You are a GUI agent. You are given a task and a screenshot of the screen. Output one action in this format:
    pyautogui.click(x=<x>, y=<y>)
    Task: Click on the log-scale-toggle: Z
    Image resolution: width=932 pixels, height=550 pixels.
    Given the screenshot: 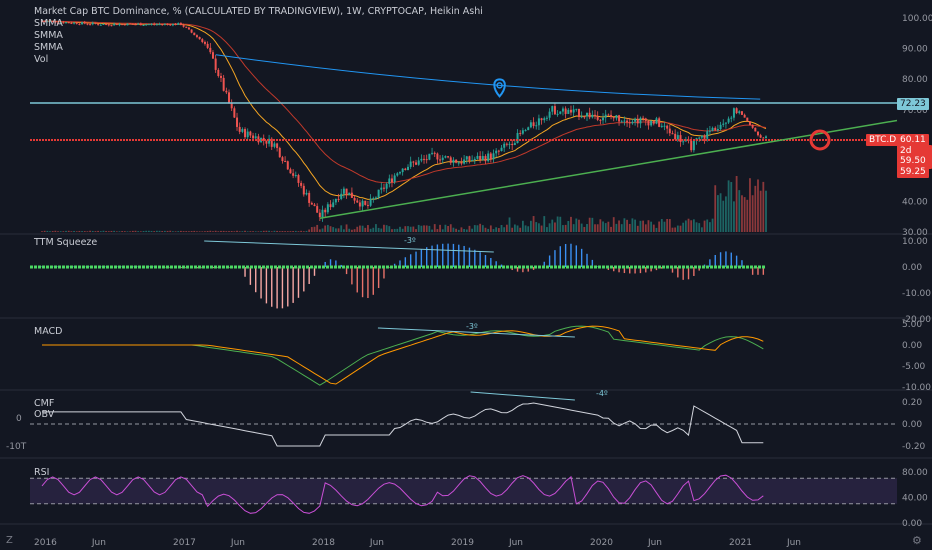 What is the action you would take?
    pyautogui.click(x=9, y=540)
    